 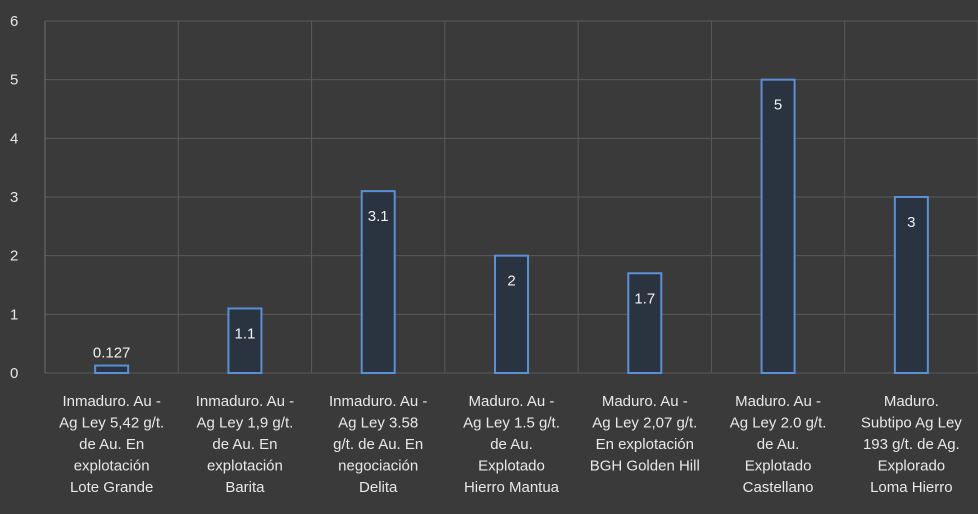 What do you see at coordinates (778, 487) in the screenshot?
I see `category-label: Castellano` at bounding box center [778, 487].